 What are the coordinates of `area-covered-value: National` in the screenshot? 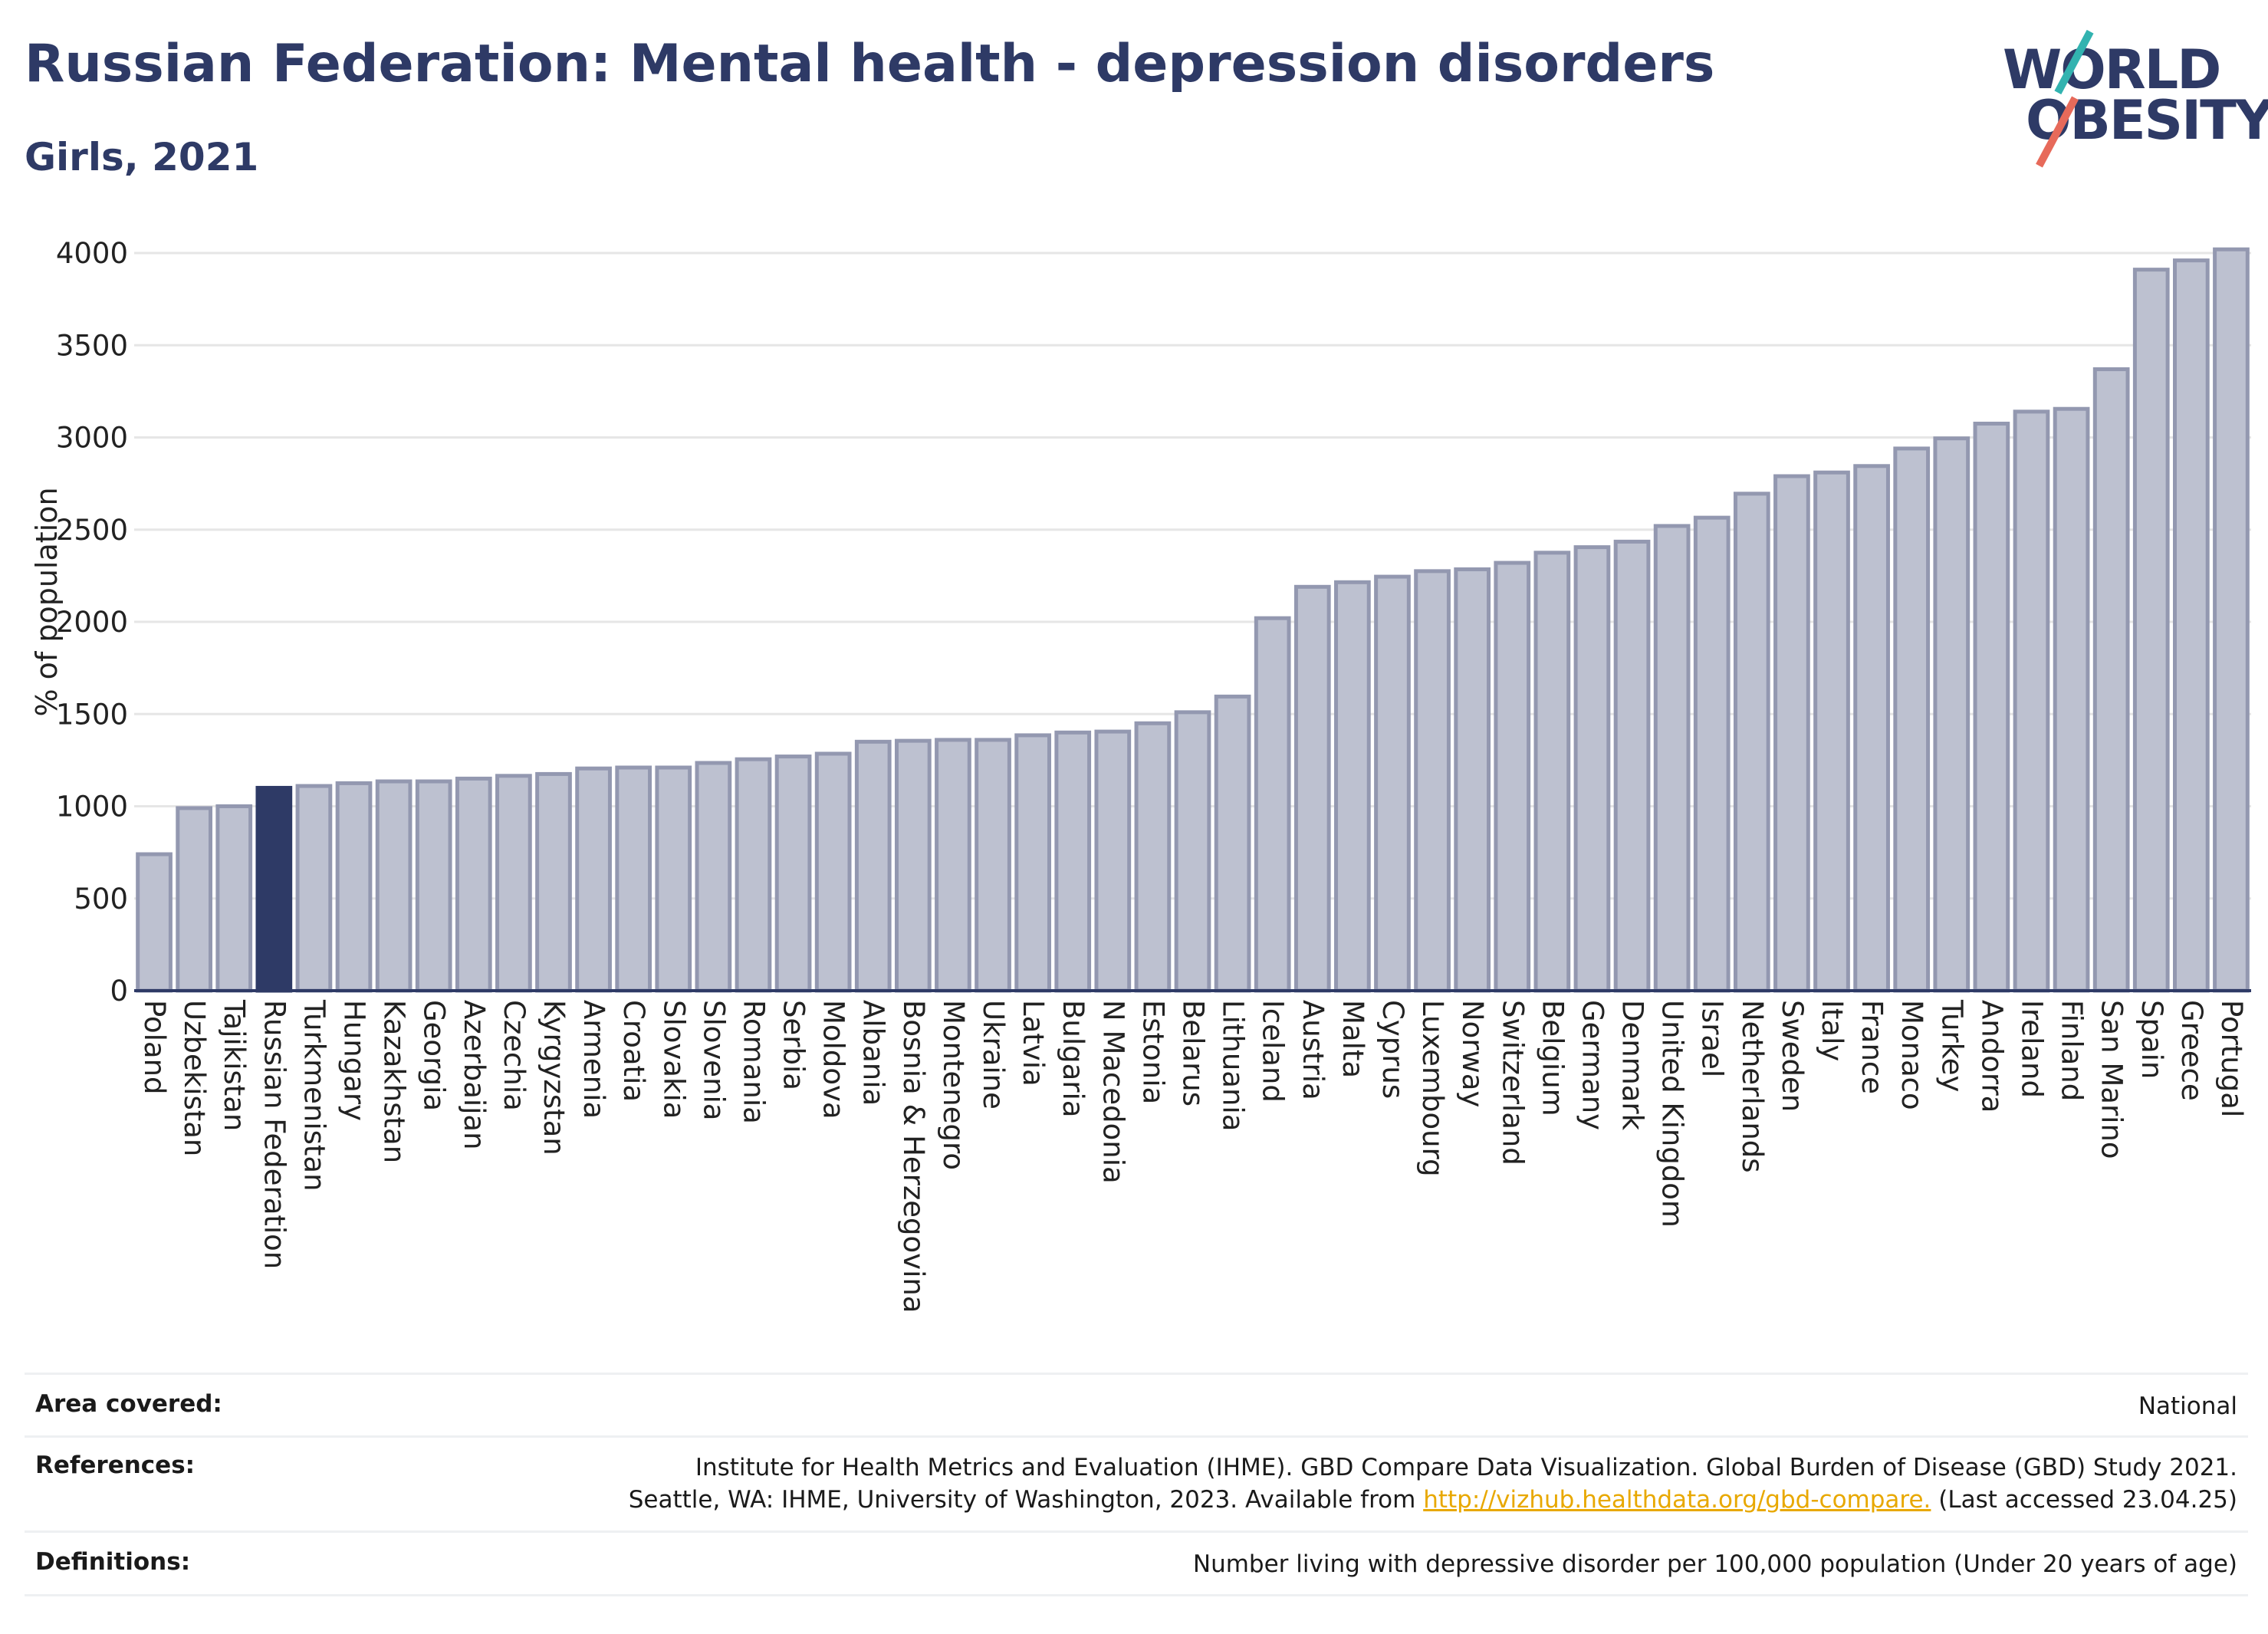 It's located at (2187, 1406).